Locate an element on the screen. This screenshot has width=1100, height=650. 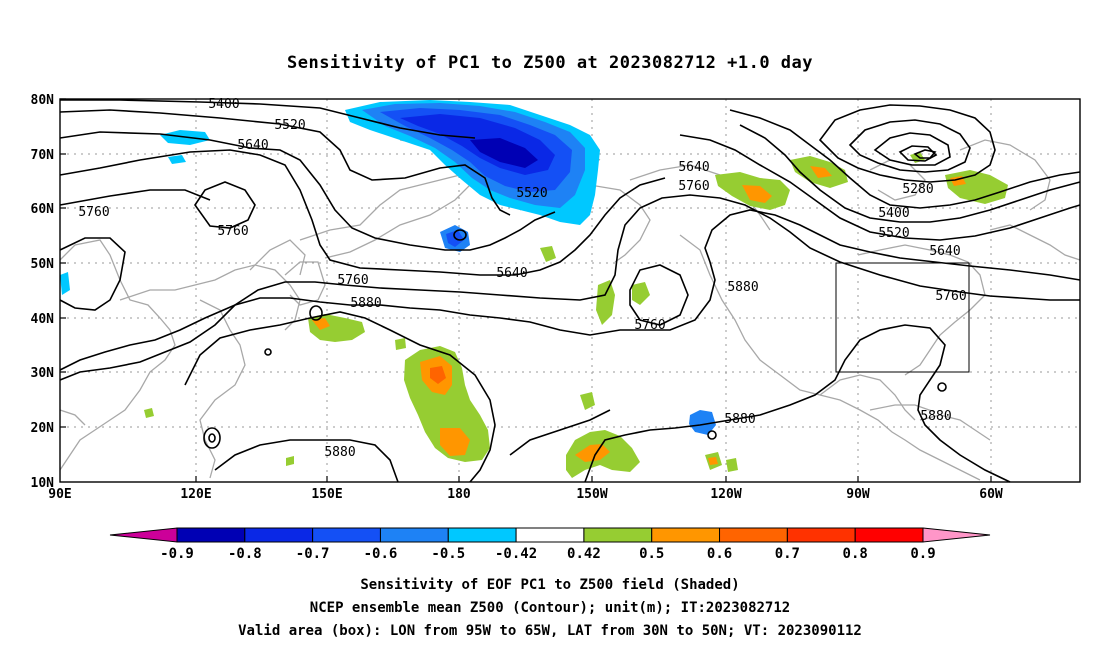
colorbar-label: 0.7 is located at coordinates (787, 554).